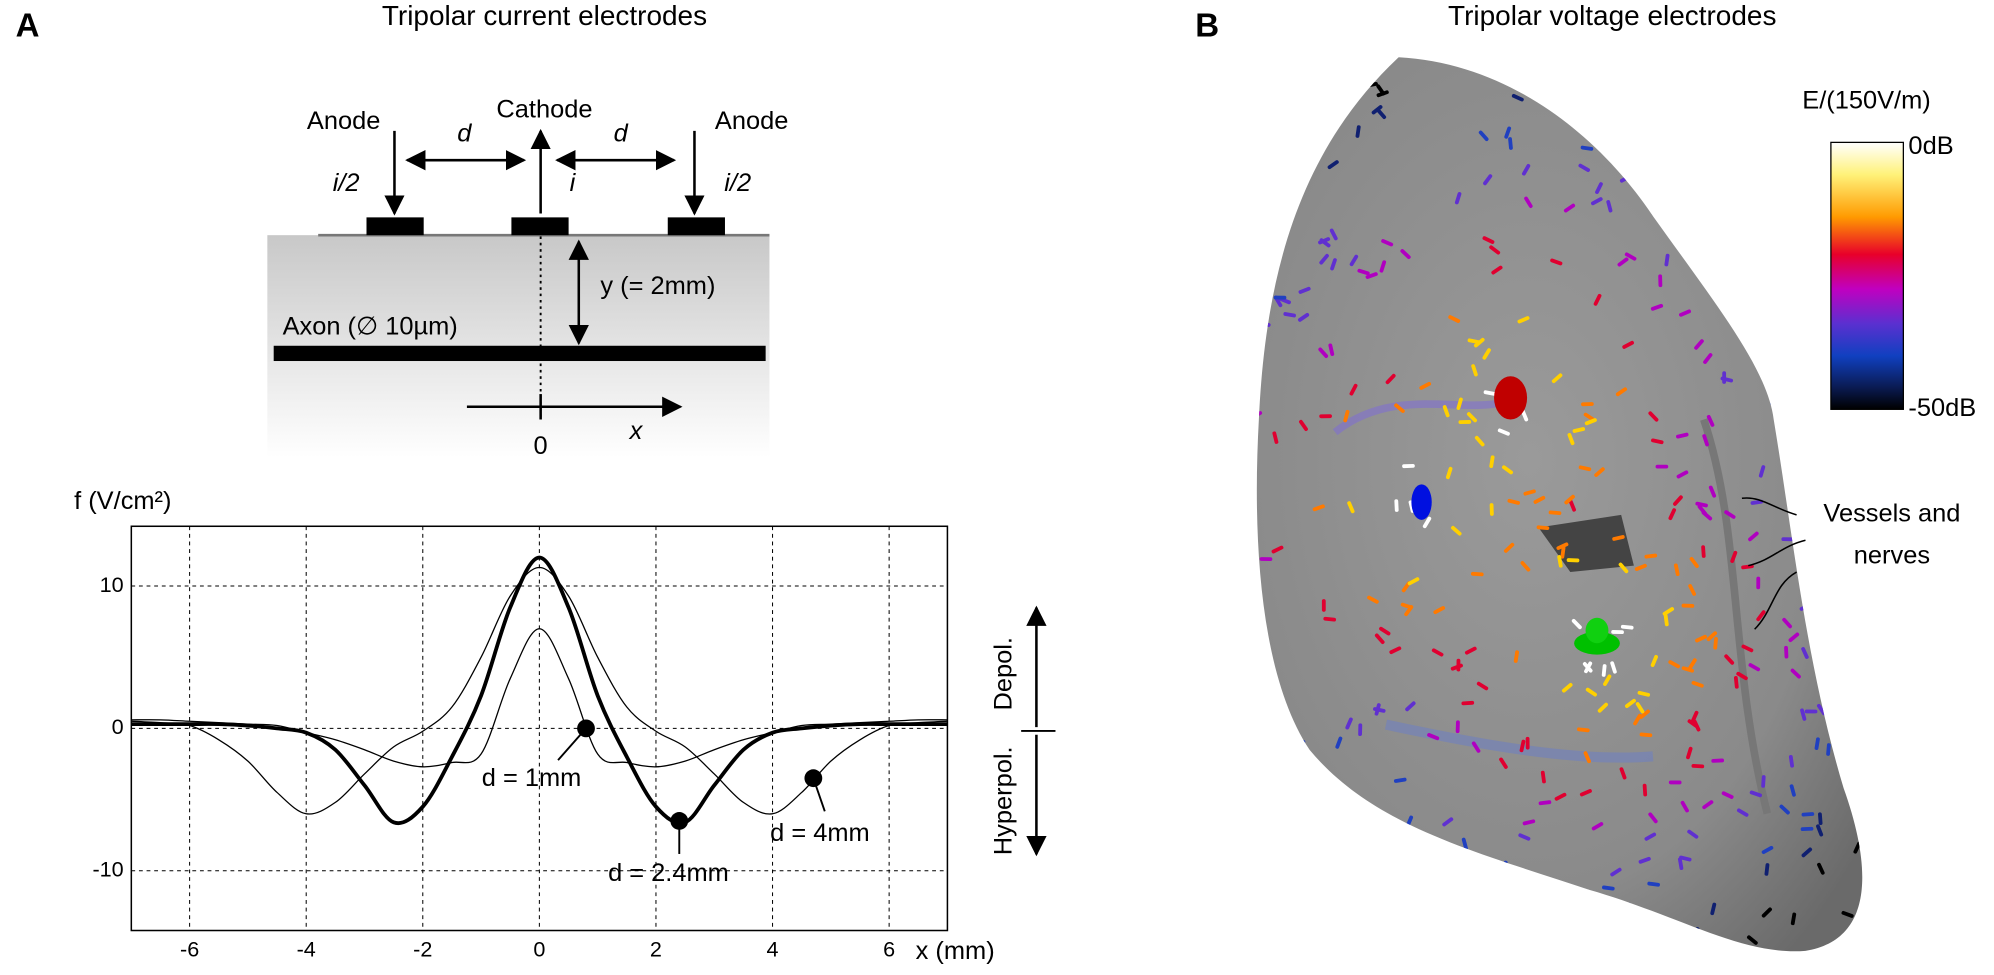 This screenshot has width=1994, height=975. What do you see at coordinates (696, 226) in the screenshot?
I see `electrode` at bounding box center [696, 226].